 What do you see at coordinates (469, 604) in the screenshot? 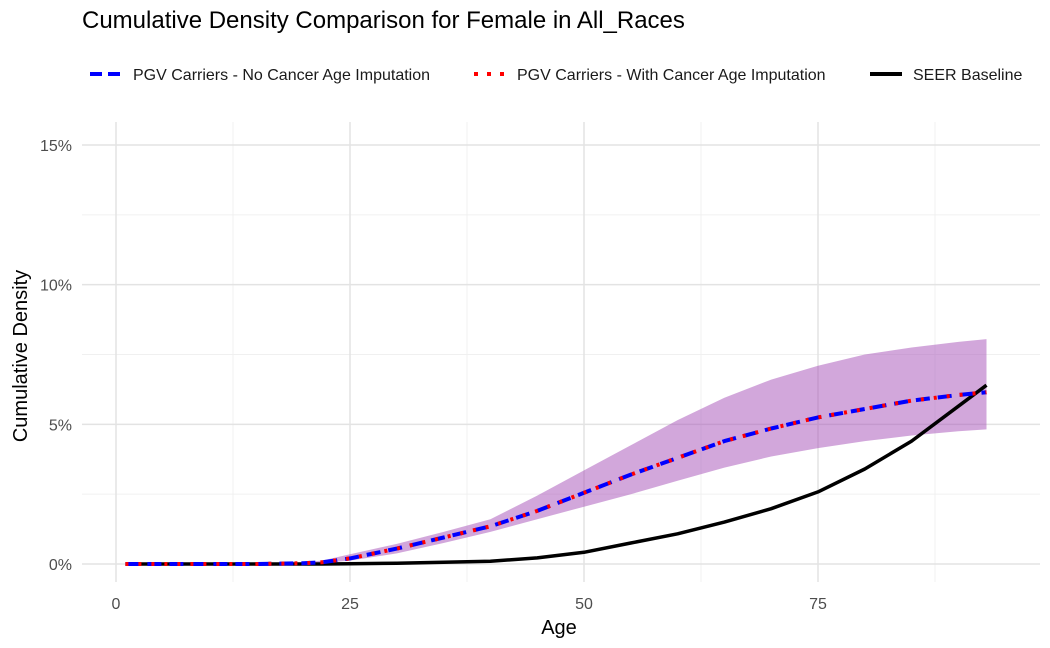
I see `x-axis-ticks: 0 25 50 75` at bounding box center [469, 604].